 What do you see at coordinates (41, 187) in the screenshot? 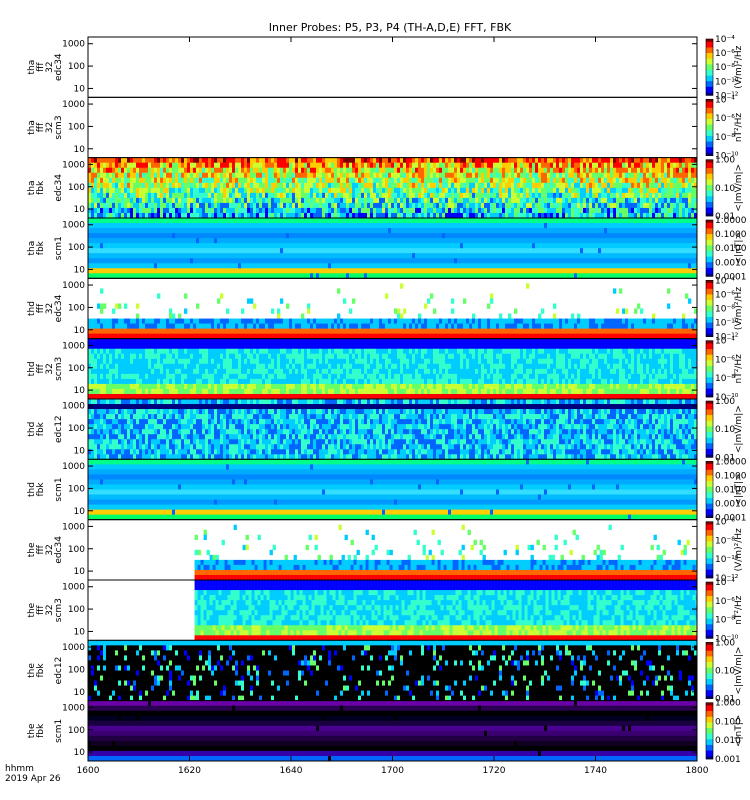
I see `panel-label-line2: fbk` at bounding box center [41, 187].